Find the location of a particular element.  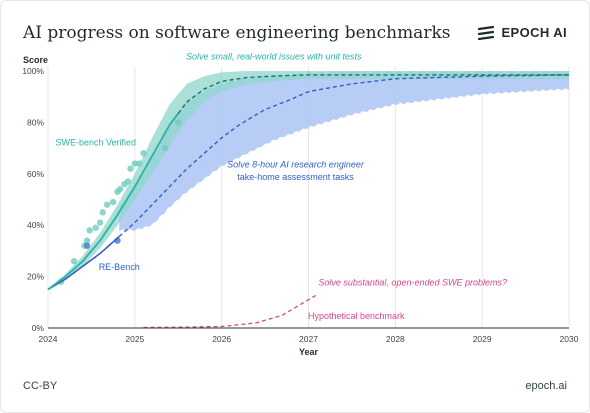

x-tick-label: 2027 is located at coordinates (308, 339).